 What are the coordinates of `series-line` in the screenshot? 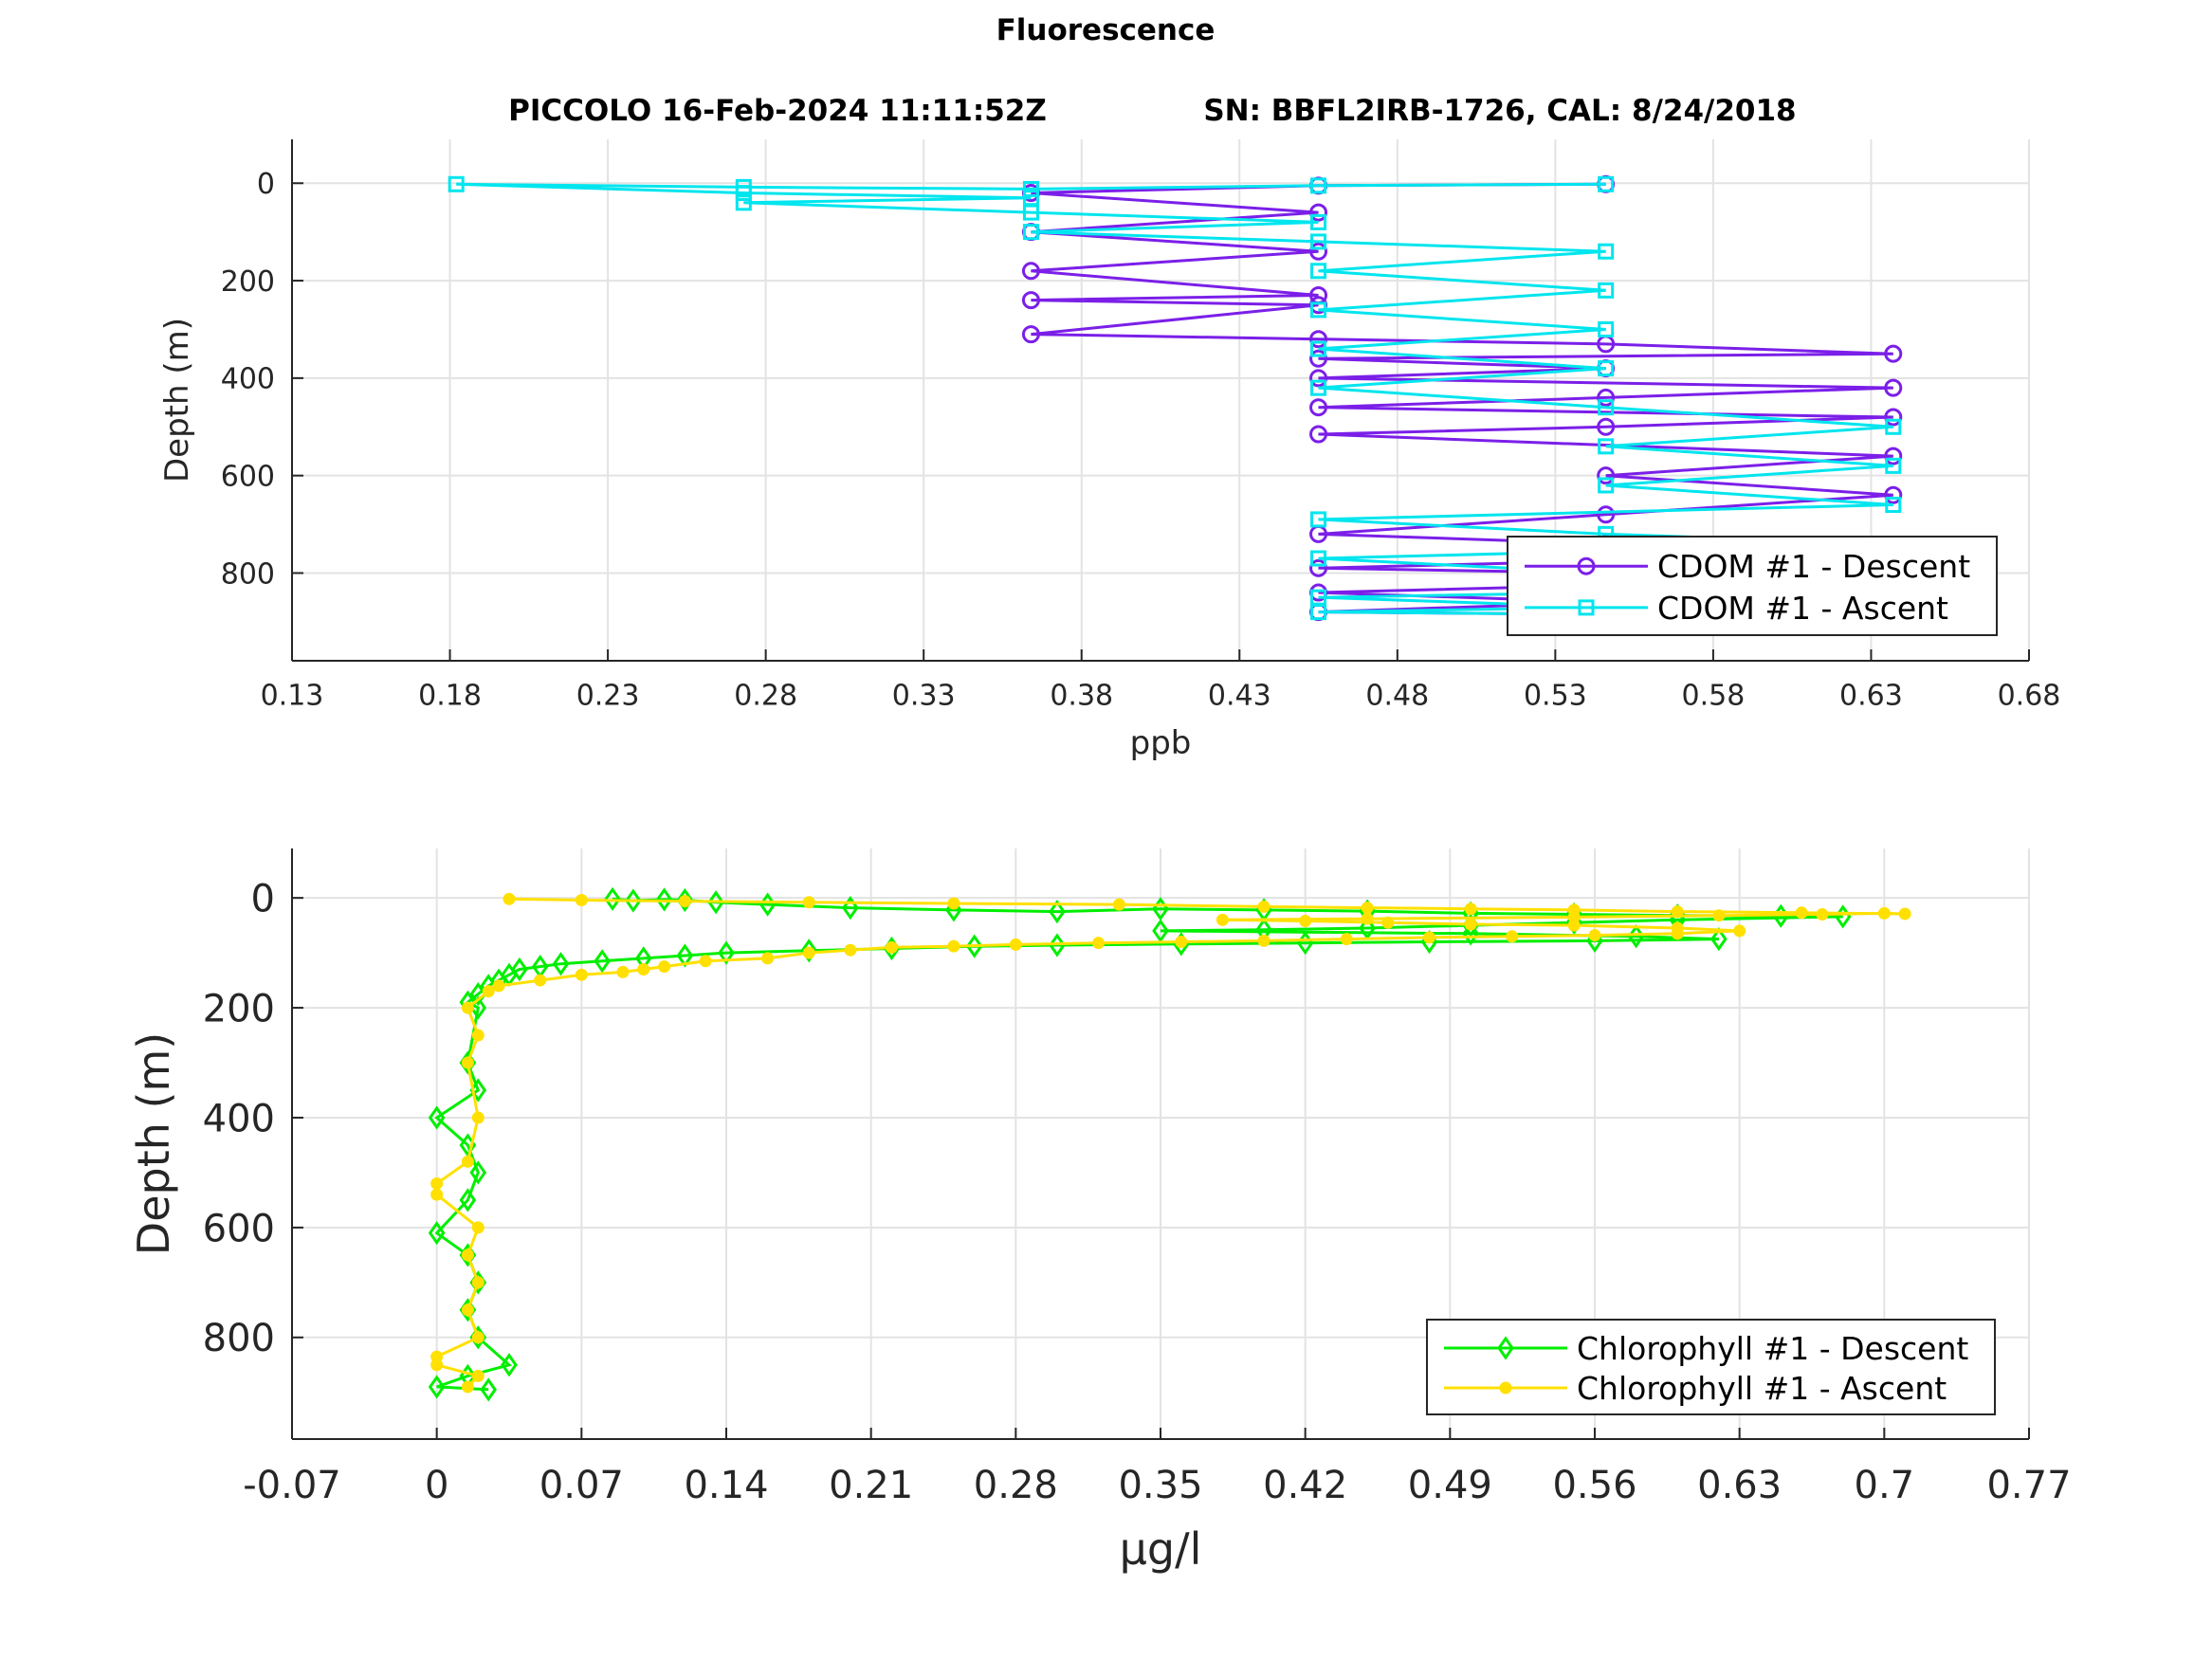 It's located at (1462, 400).